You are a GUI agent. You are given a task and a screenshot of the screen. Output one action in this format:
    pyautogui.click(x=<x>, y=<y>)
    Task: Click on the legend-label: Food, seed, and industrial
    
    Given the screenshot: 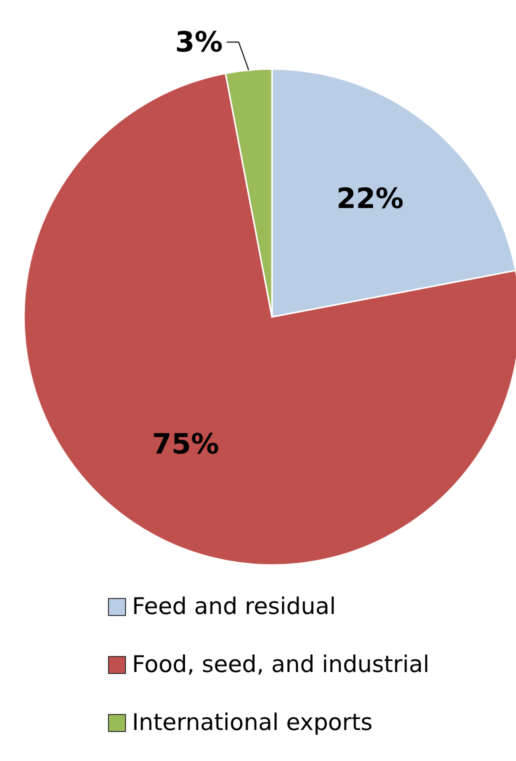 What is the action you would take?
    pyautogui.click(x=281, y=665)
    